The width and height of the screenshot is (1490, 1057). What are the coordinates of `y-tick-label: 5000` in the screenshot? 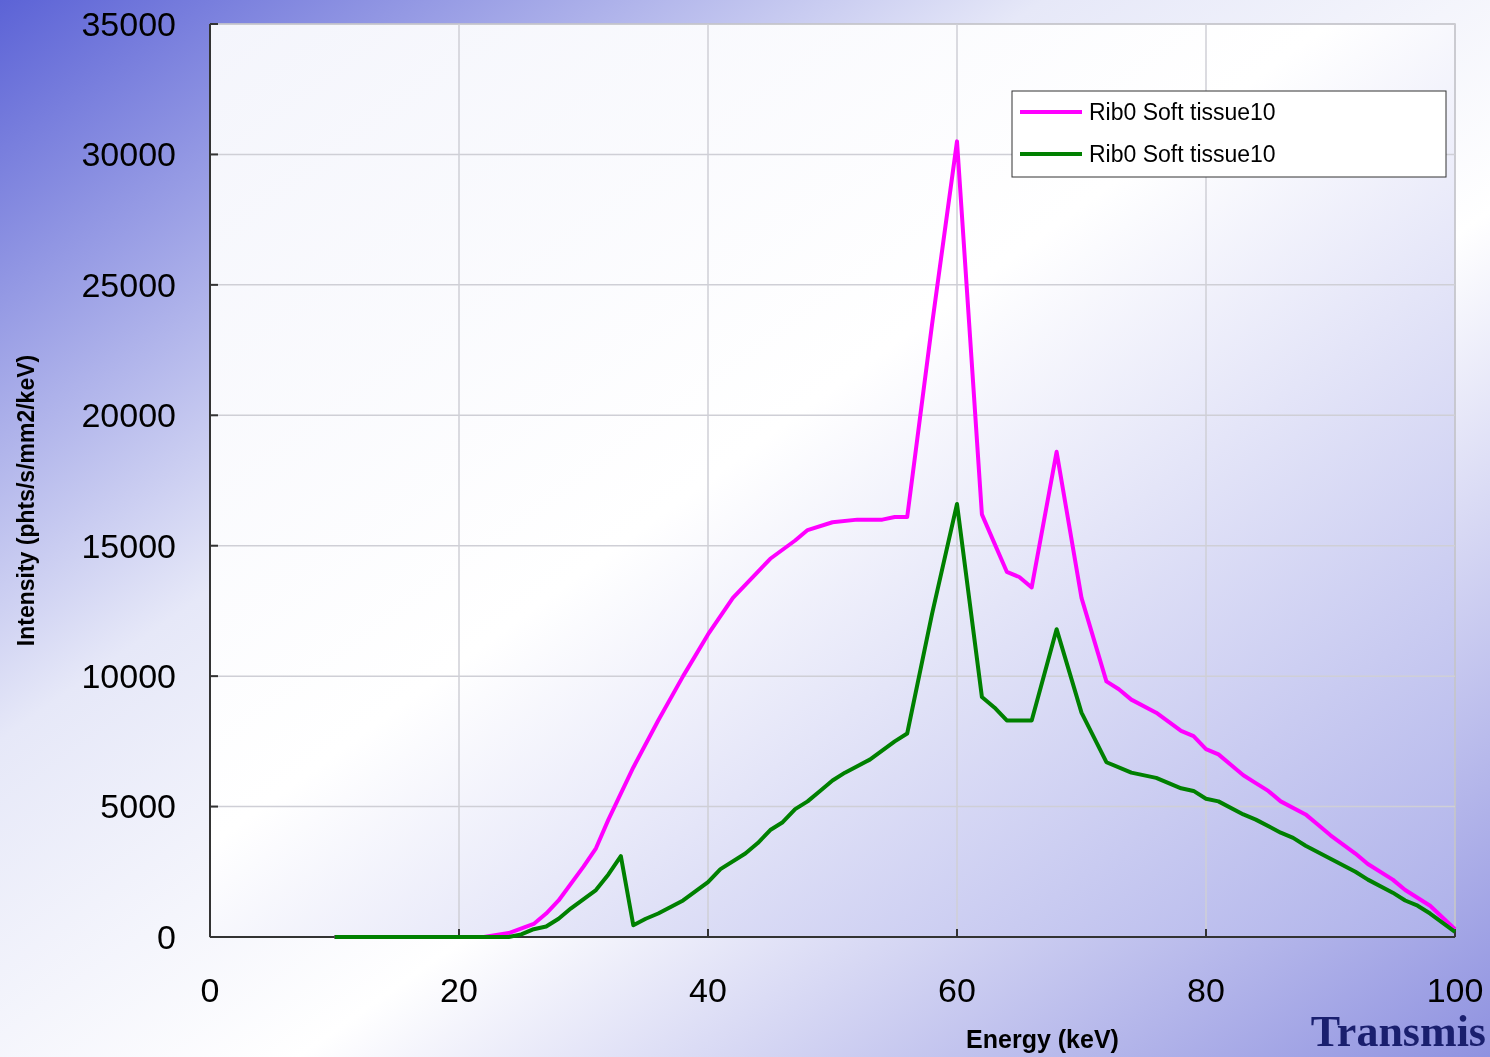 It's located at (138, 806).